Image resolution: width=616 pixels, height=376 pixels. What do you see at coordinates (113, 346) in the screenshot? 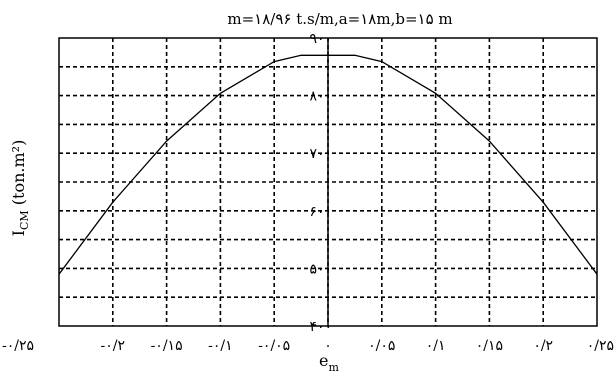
I see `x-tick-label: -۰/۲` at bounding box center [113, 346].